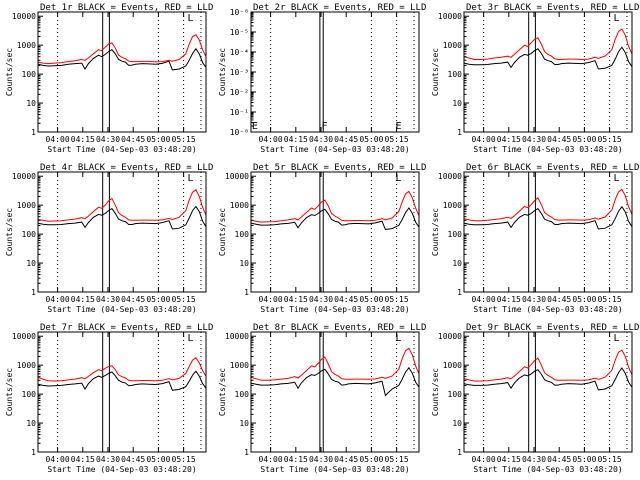  I want to click on y-tick-label: 10⁻², so click(239, 92).